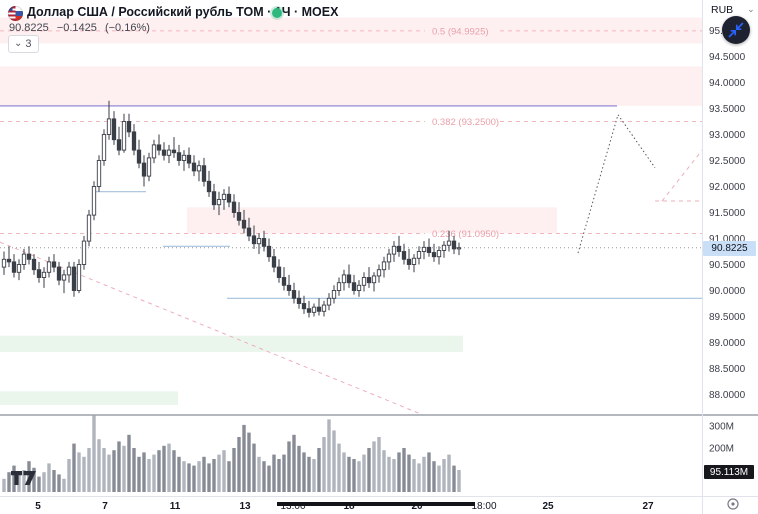 Image resolution: width=758 pixels, height=514 pixels. I want to click on time-axis-label: 11, so click(175, 506).